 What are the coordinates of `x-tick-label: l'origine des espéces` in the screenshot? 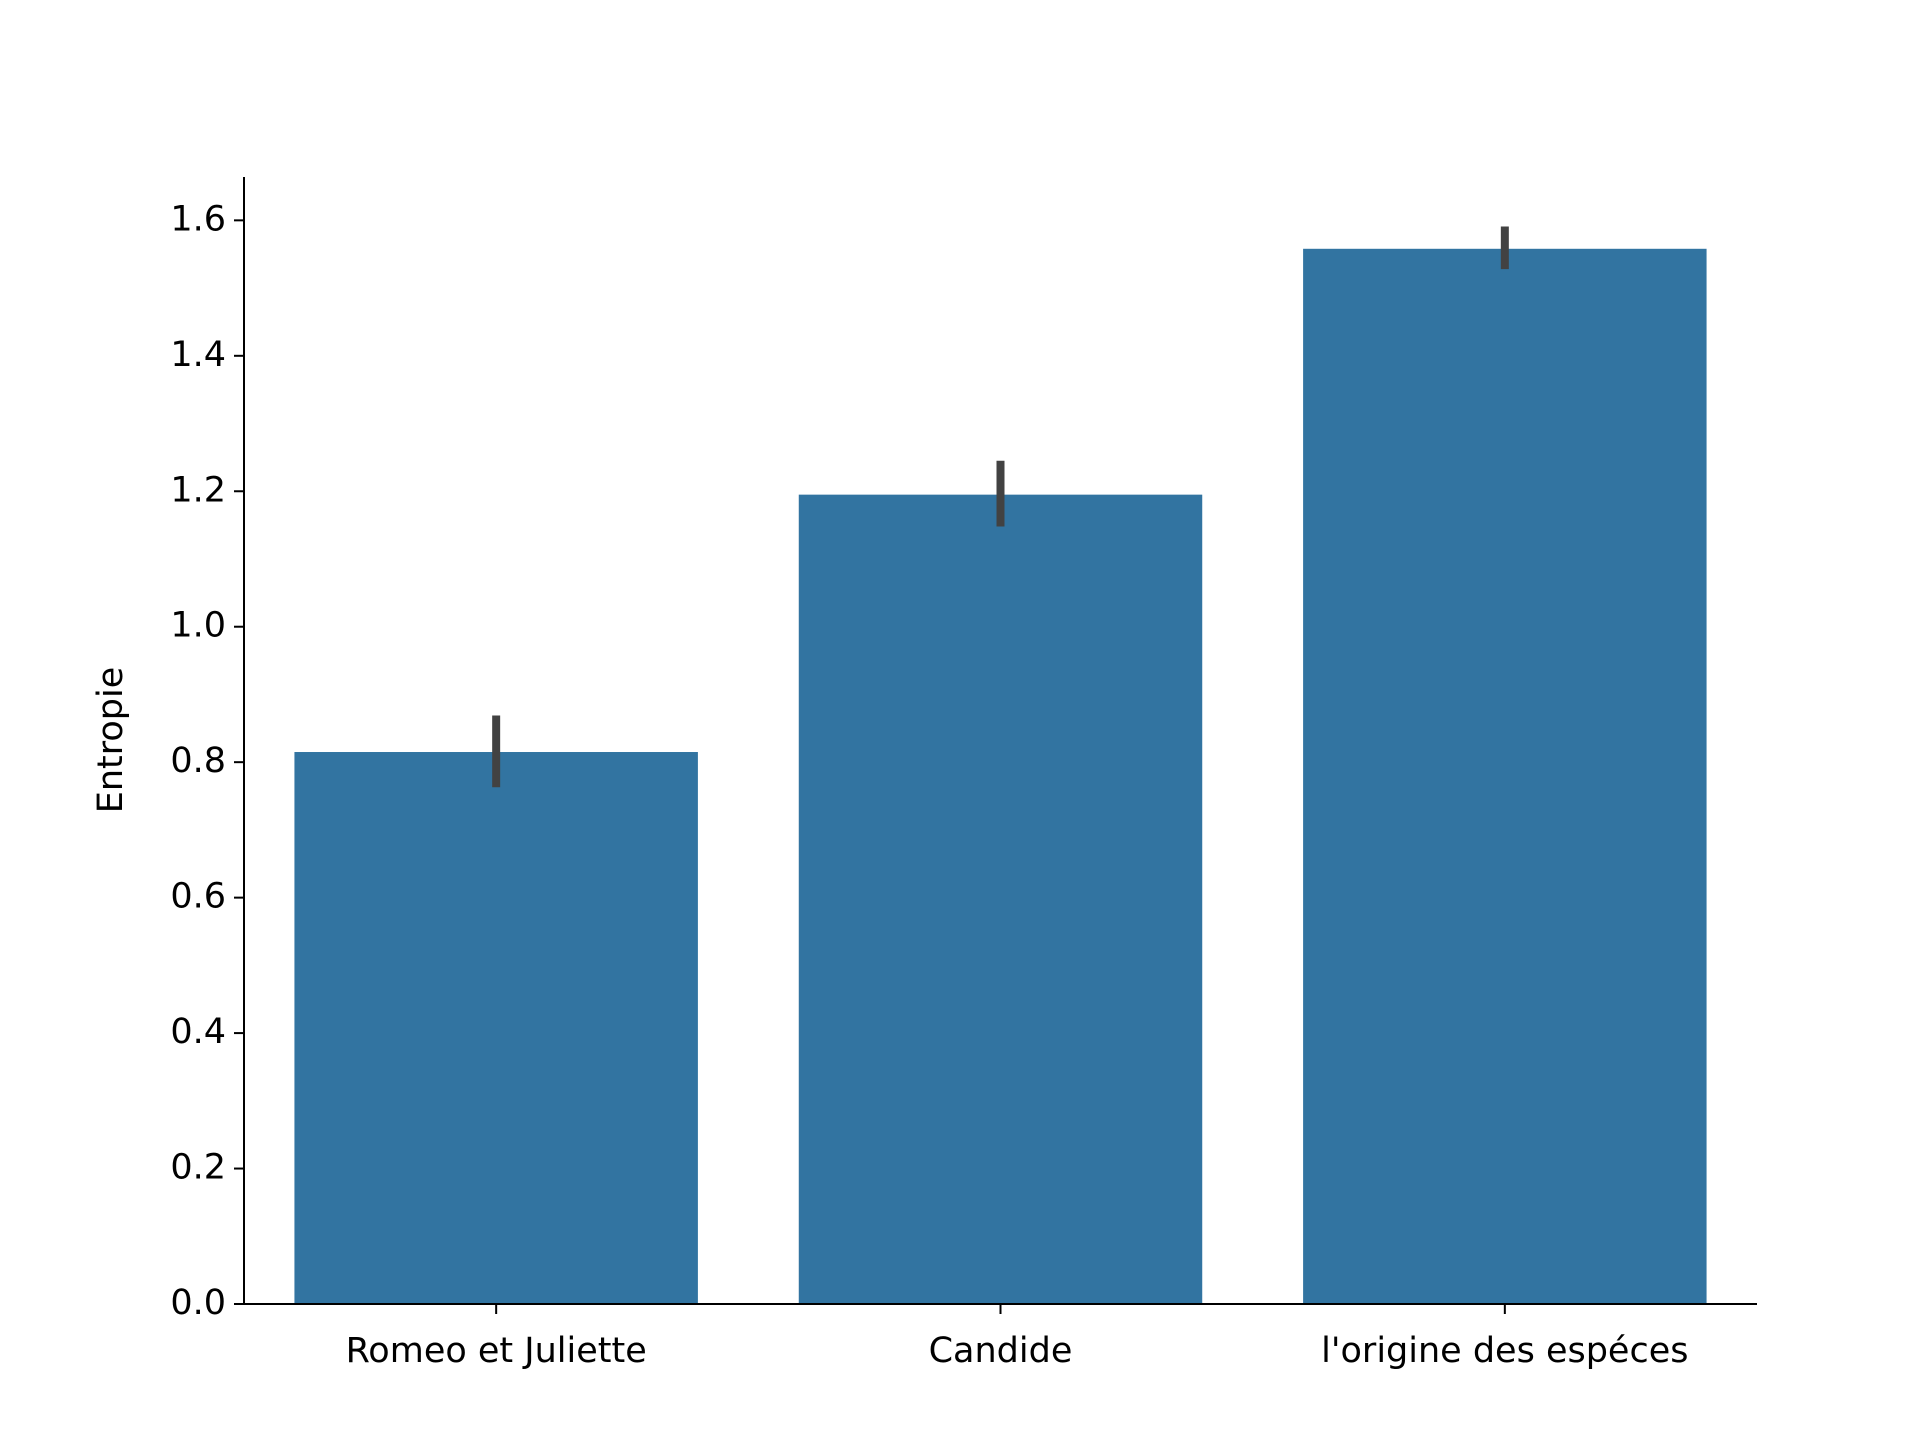 It's located at (1504, 1351).